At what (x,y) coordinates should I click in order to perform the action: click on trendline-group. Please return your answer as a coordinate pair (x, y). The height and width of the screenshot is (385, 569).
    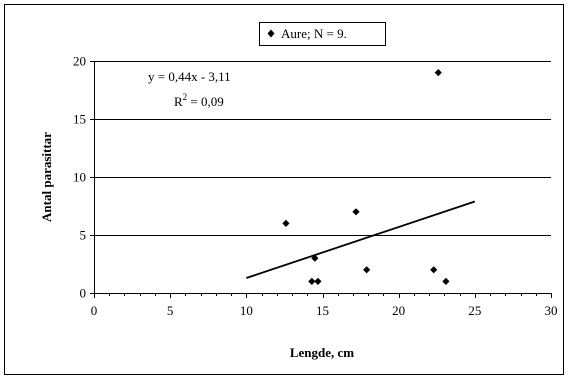
    Looking at the image, I should click on (361, 239).